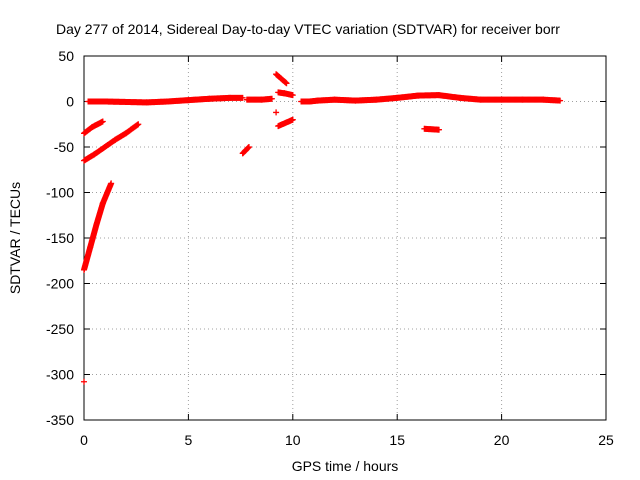 Image resolution: width=640 pixels, height=480 pixels. What do you see at coordinates (60, 329) in the screenshot?
I see `y-tick-label: -250` at bounding box center [60, 329].